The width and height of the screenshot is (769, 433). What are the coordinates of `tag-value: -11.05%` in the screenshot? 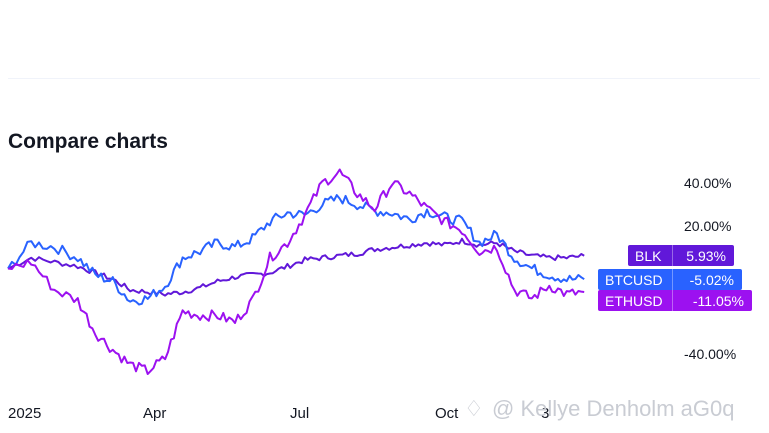 It's located at (718, 301).